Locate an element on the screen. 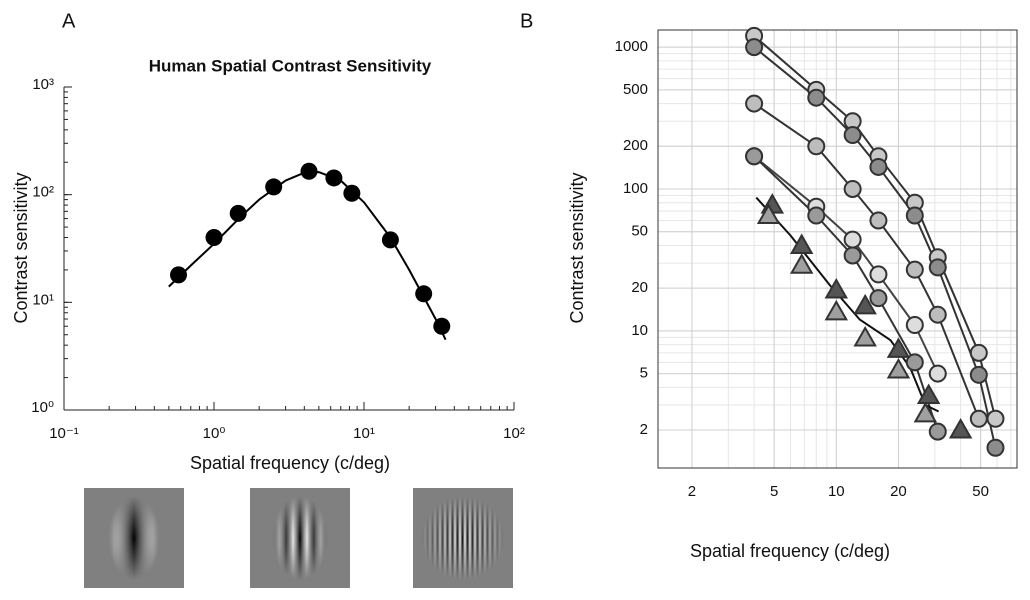 This screenshot has height=600, width=1030. y-tick-label: 200 is located at coordinates (635, 145).